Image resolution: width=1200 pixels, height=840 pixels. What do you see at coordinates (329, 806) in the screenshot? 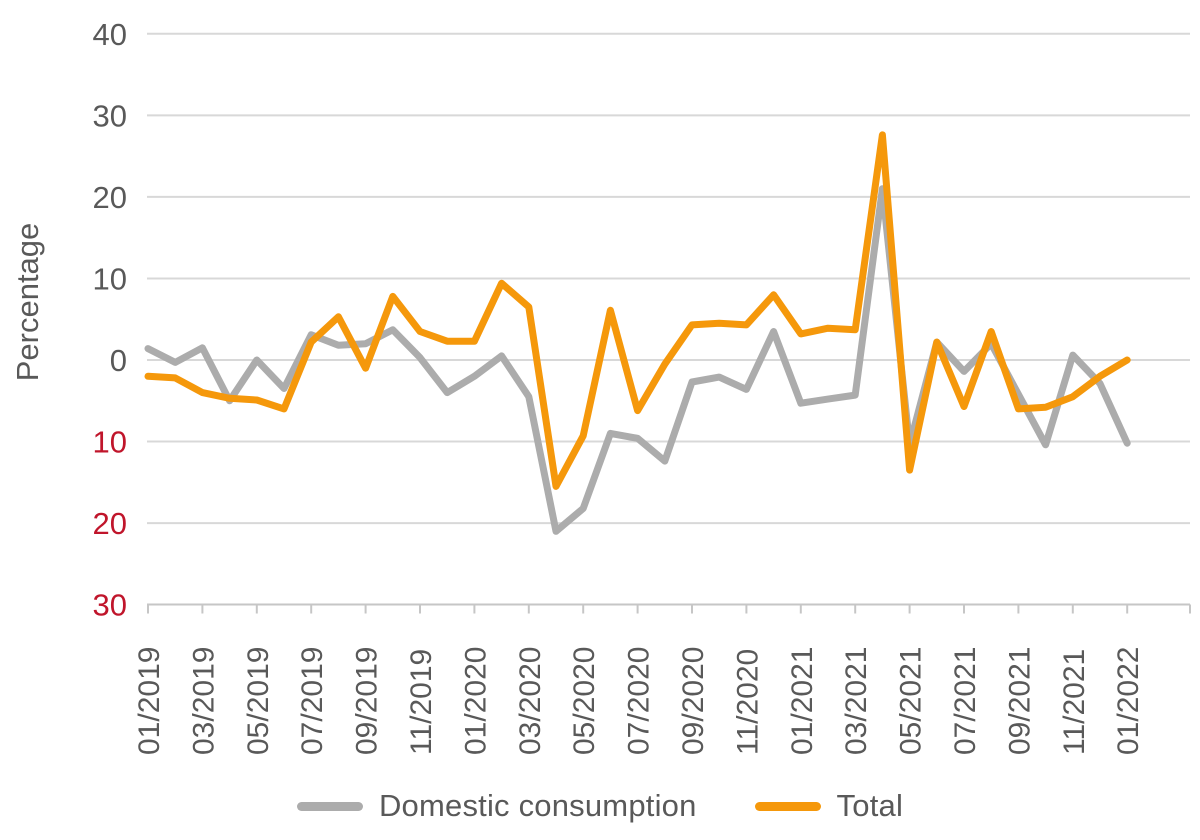
I see `legend-swatch-domestic-consumption` at bounding box center [329, 806].